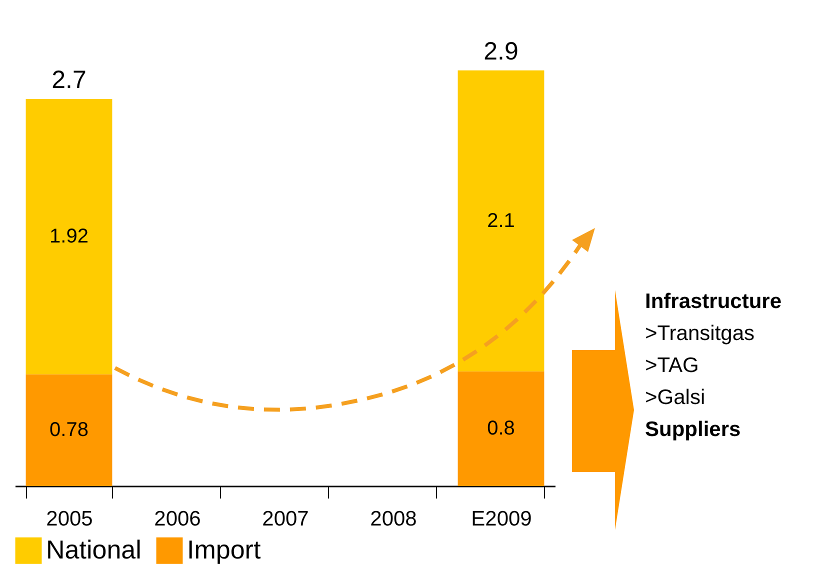  What do you see at coordinates (675, 398) in the screenshot?
I see `text: >Galsi` at bounding box center [675, 398].